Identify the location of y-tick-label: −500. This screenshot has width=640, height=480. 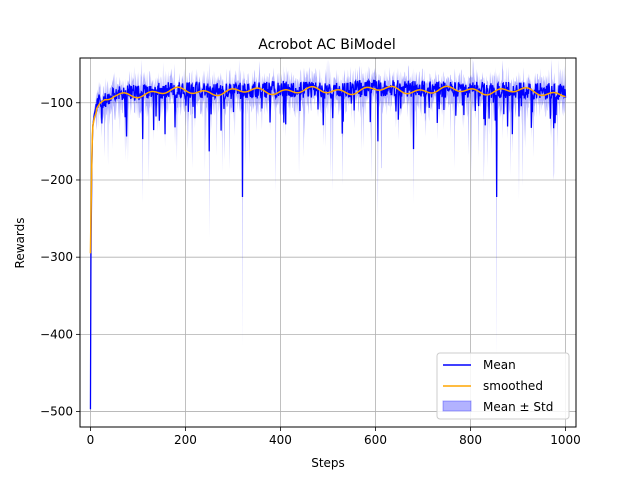
(56, 412).